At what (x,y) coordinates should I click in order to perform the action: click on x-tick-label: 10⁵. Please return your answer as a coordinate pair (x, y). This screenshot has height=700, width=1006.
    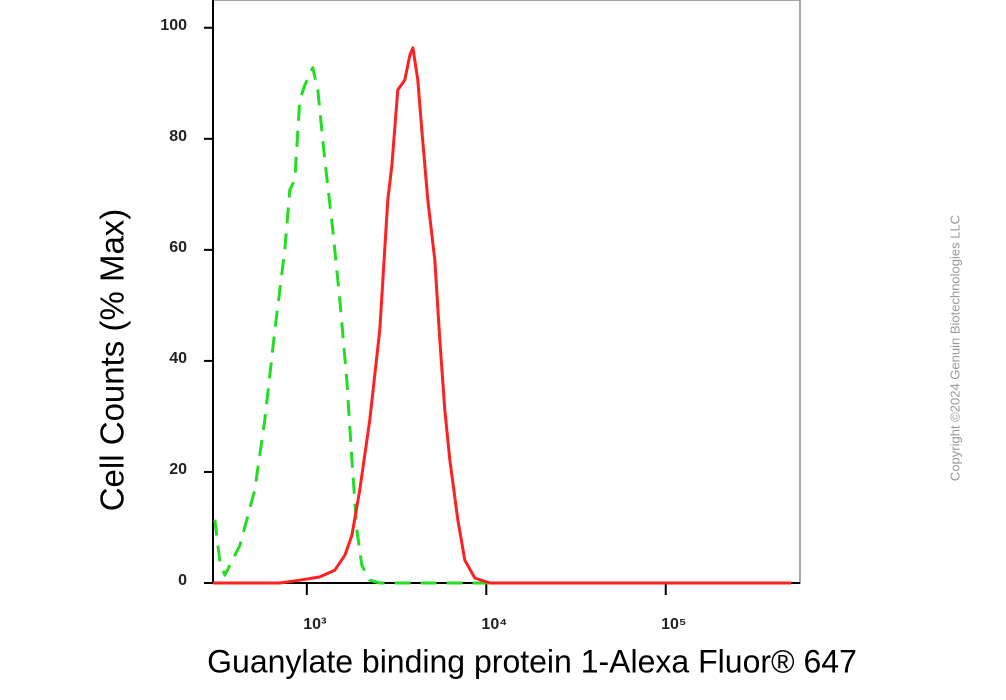
    Looking at the image, I should click on (673, 624).